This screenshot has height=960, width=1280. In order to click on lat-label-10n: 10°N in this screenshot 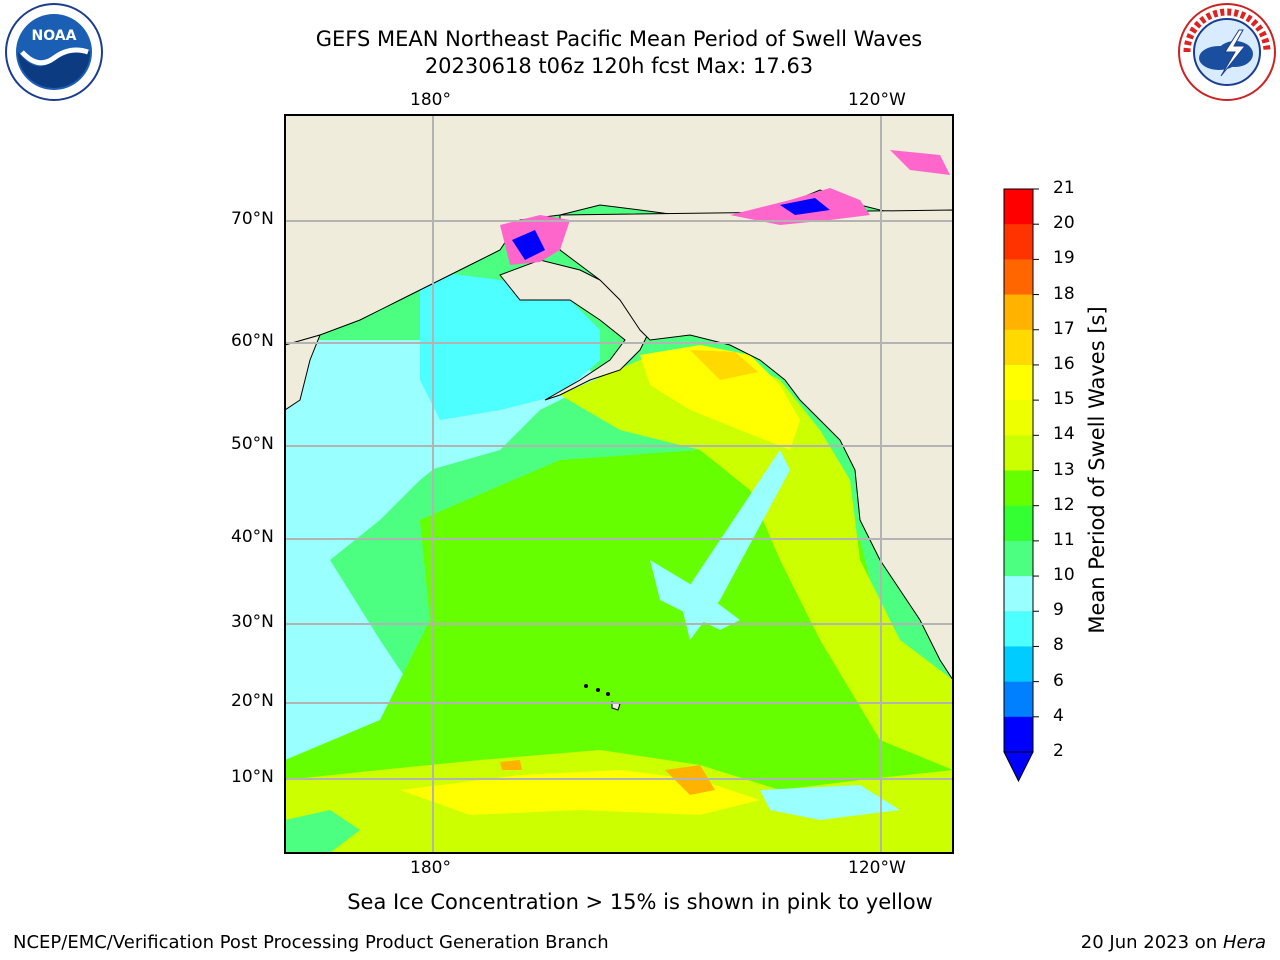, I will do `click(252, 777)`.